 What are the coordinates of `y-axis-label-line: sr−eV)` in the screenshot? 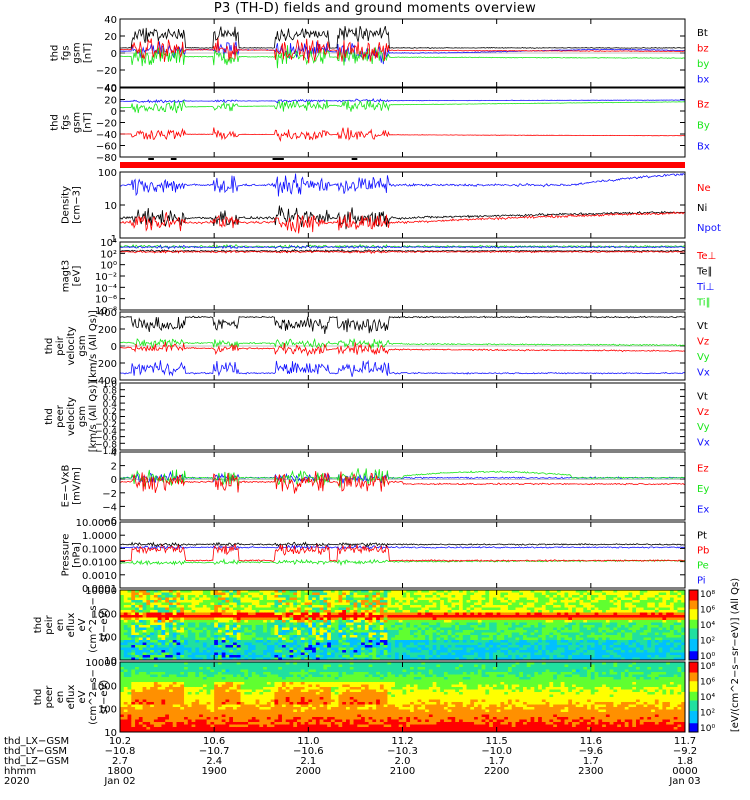 It's located at (104, 625).